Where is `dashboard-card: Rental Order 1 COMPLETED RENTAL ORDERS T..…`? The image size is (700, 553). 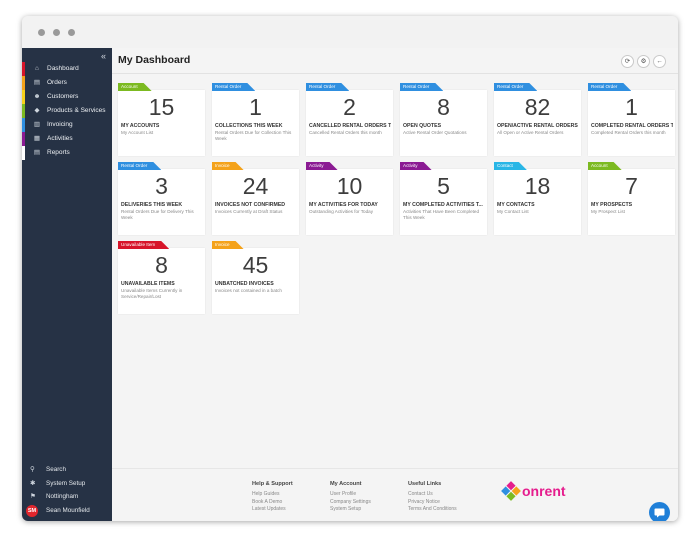
dashboard-card: Rental Order 1 COMPLETED RENTAL ORDERS T..… is located at coordinates (631, 123).